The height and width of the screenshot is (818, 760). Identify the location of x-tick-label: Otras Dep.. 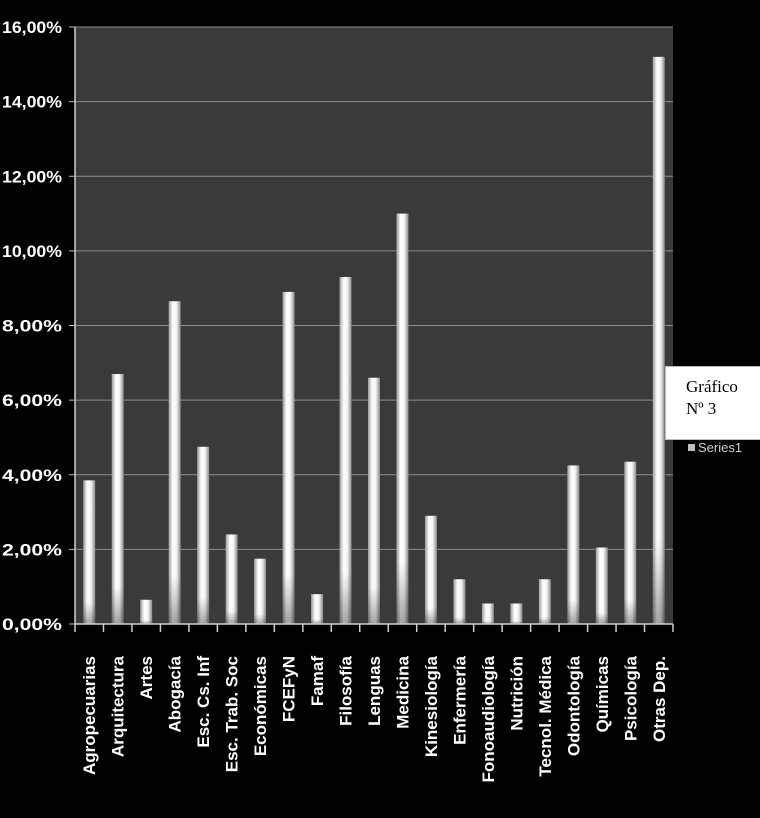
(659, 699).